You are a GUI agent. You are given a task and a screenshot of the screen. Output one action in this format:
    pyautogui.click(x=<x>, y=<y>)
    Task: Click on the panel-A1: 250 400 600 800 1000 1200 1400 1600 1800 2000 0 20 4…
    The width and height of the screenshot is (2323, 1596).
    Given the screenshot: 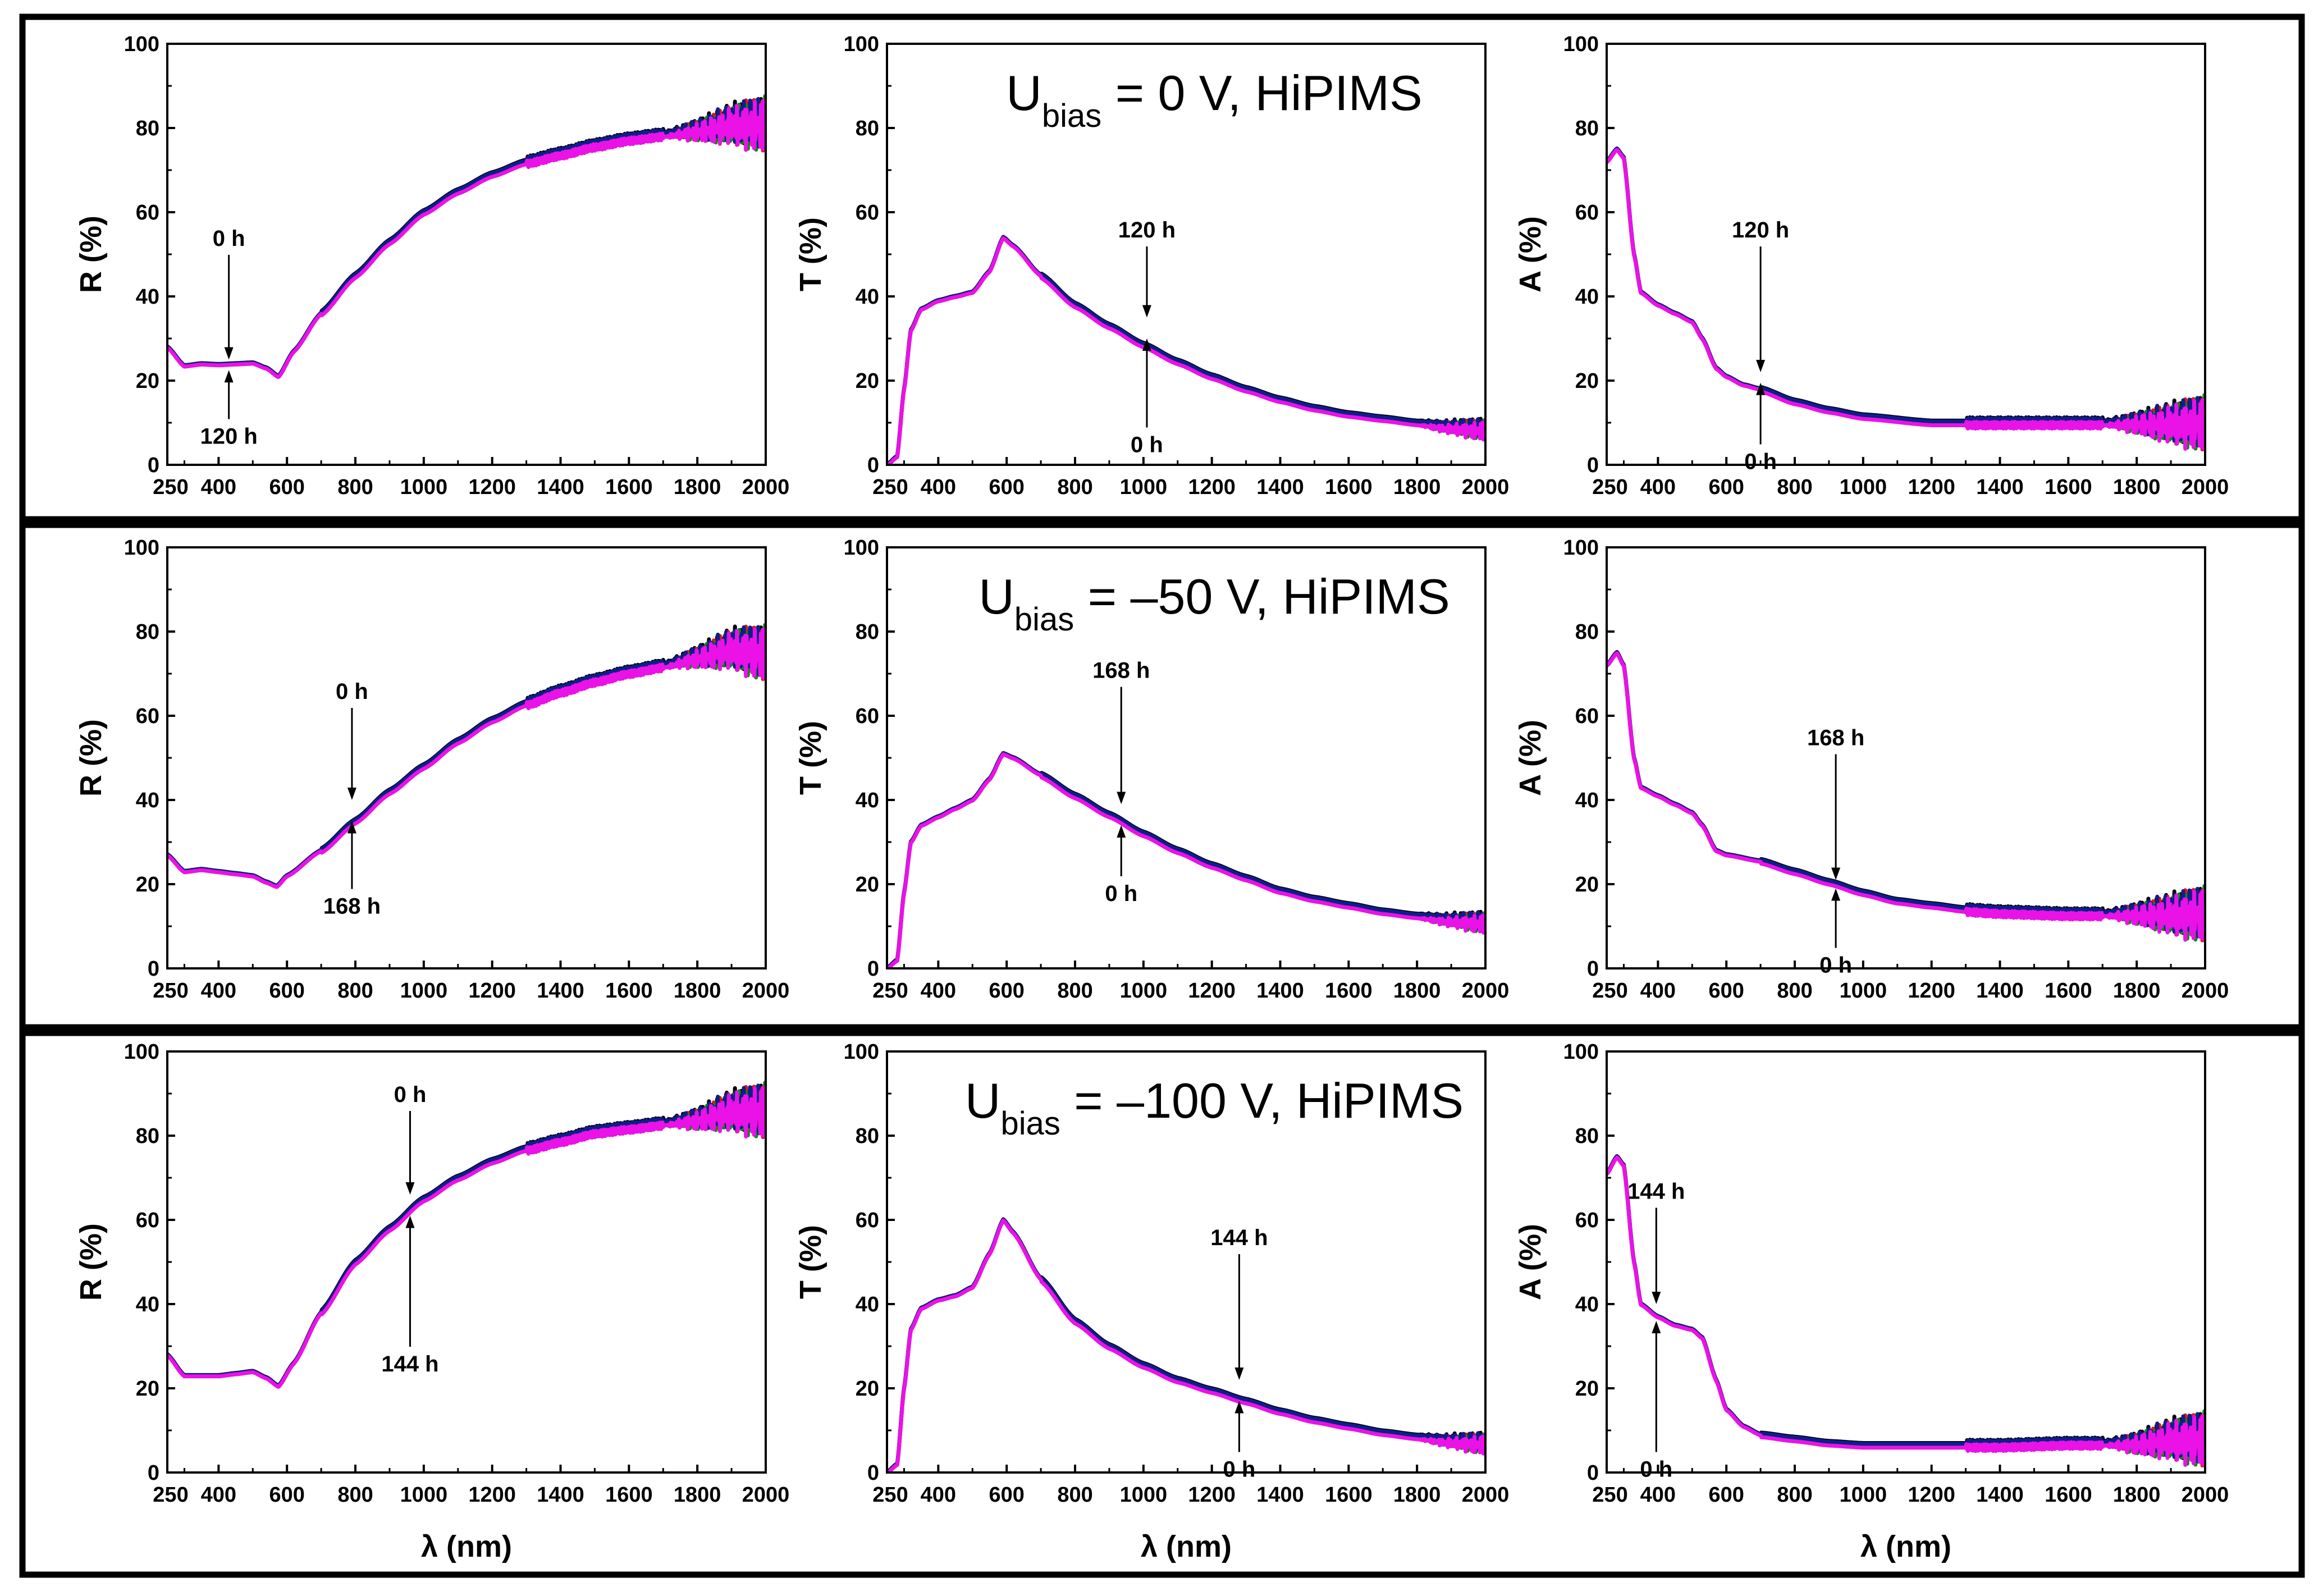 What is the action you would take?
    pyautogui.click(x=1871, y=769)
    